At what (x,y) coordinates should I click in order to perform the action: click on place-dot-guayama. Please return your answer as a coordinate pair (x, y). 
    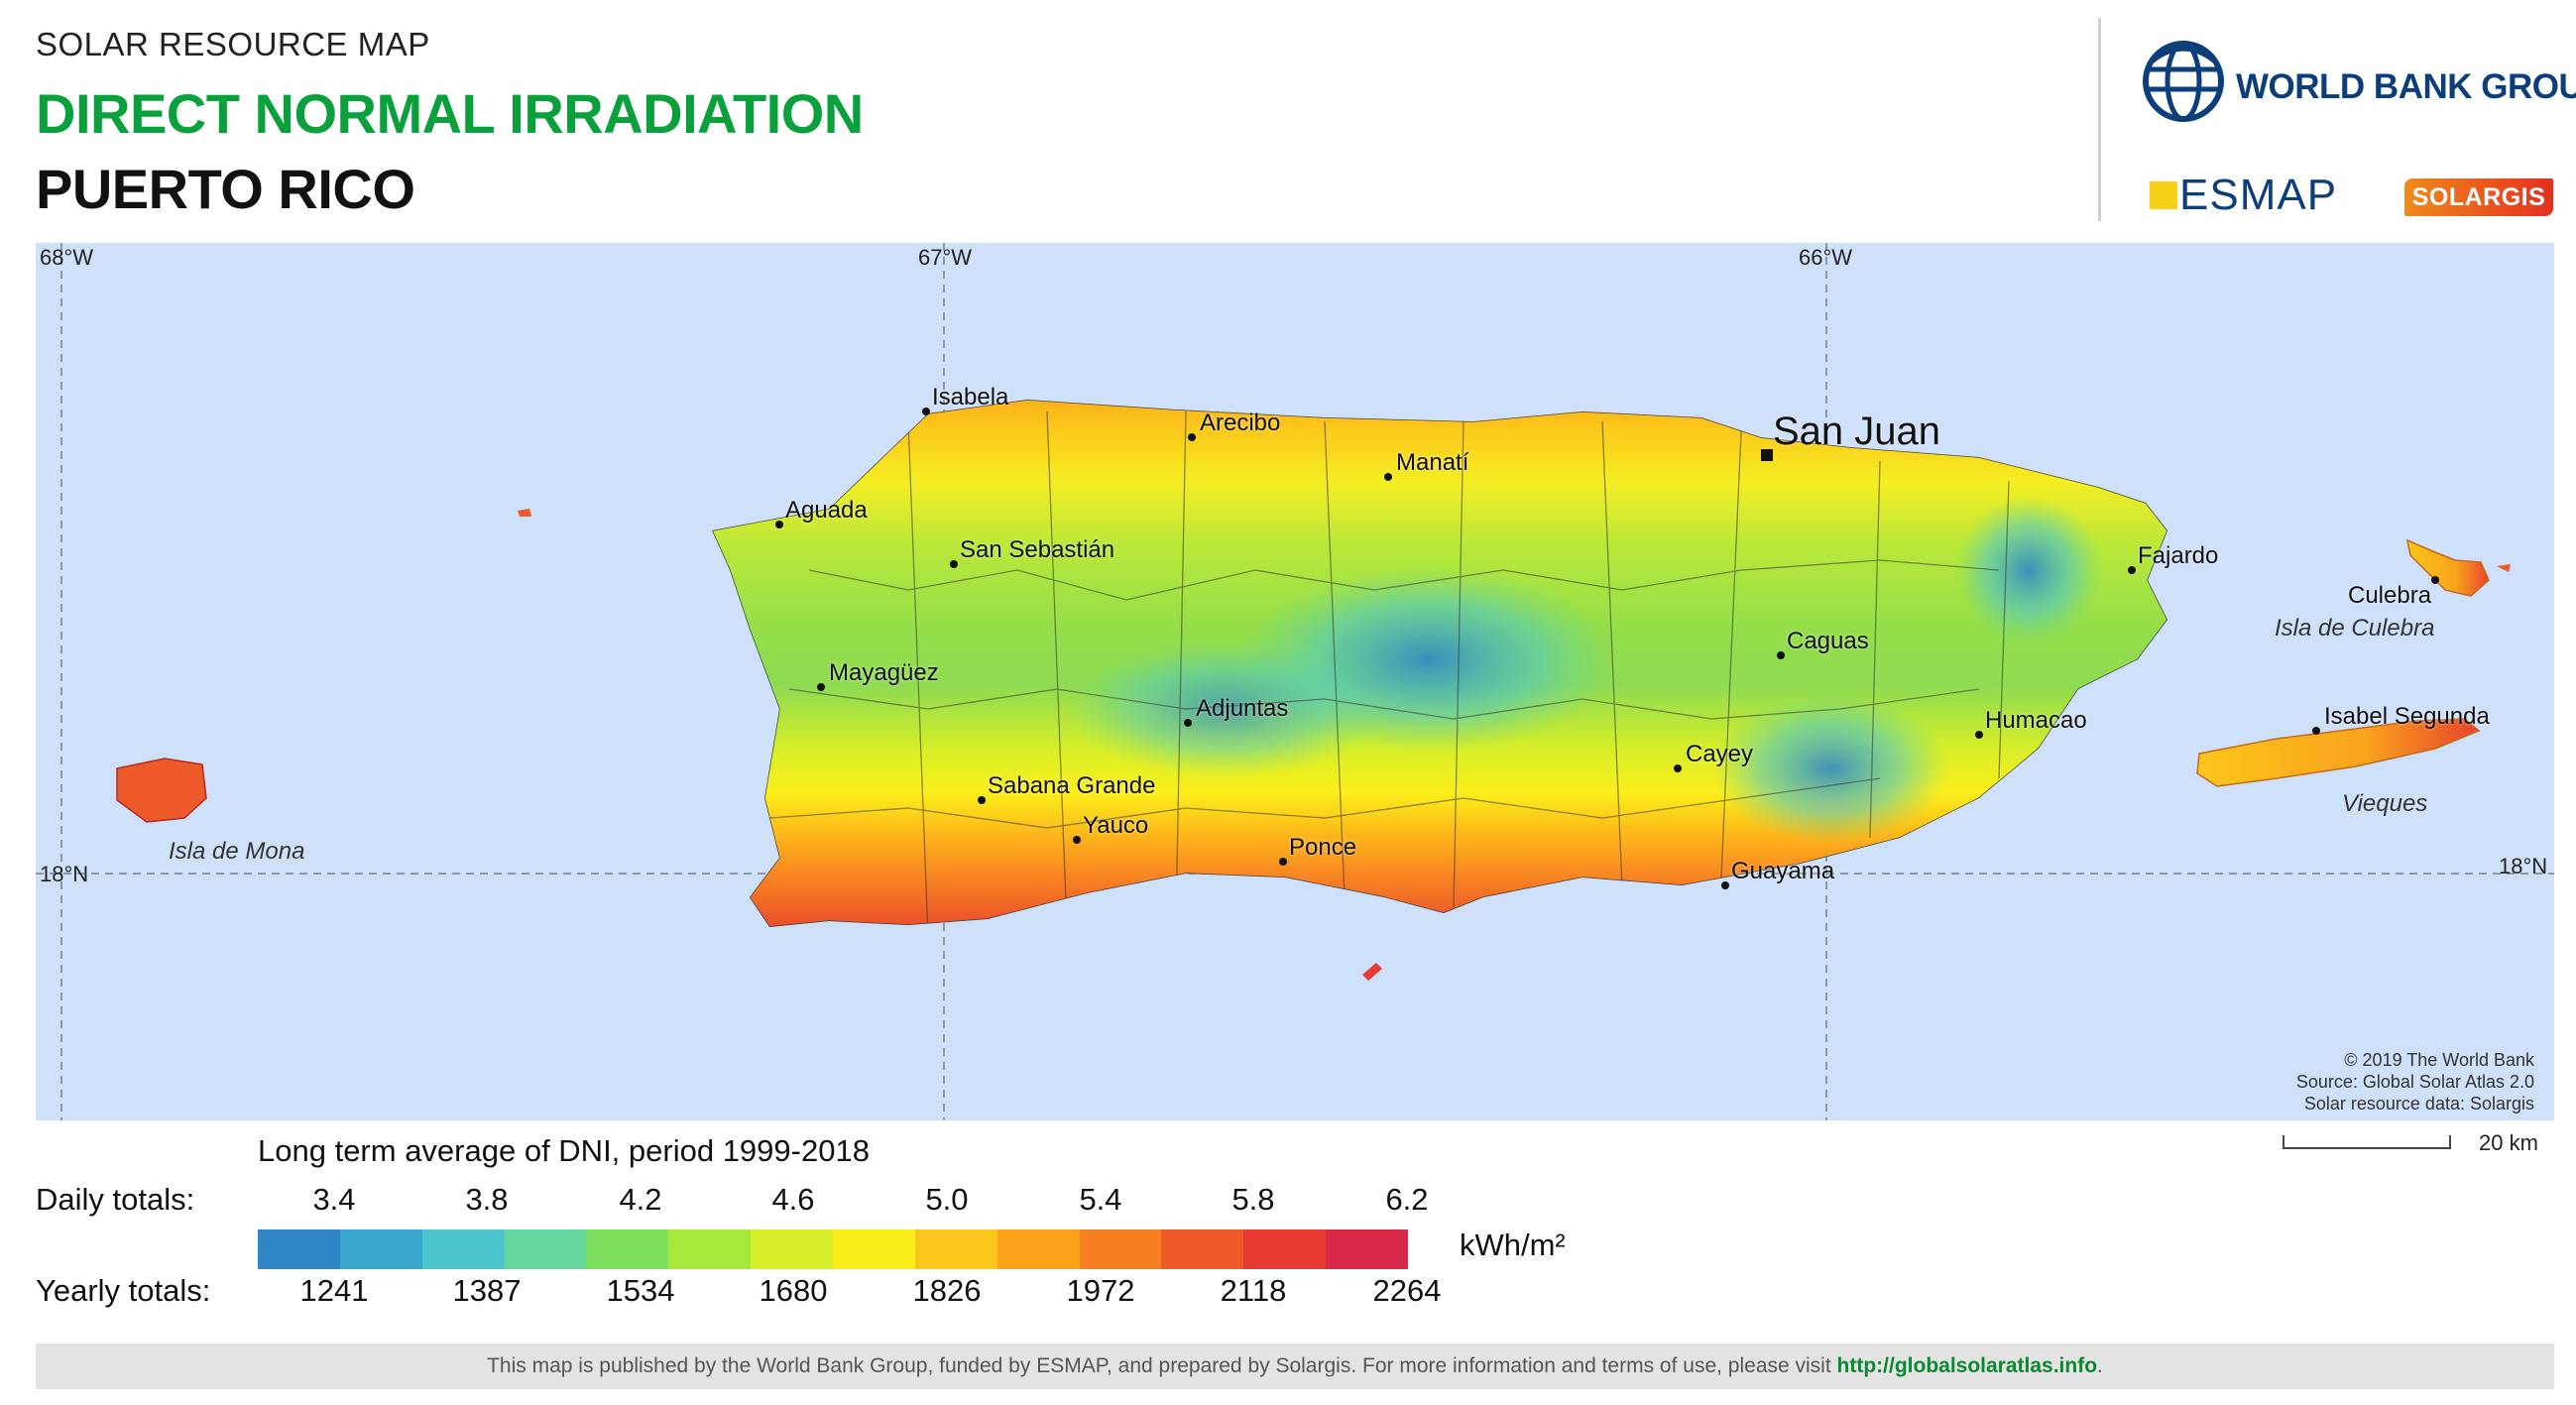
    Looking at the image, I should click on (1725, 885).